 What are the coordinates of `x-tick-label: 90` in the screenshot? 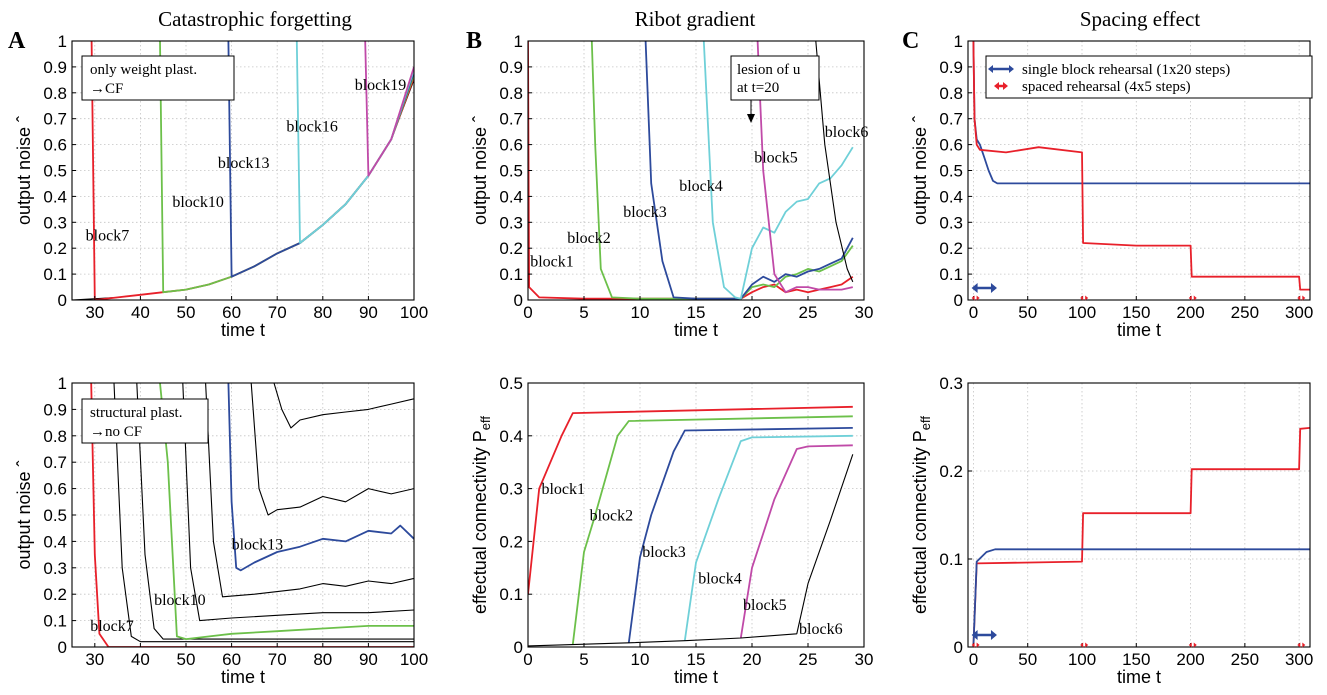 It's located at (368, 312).